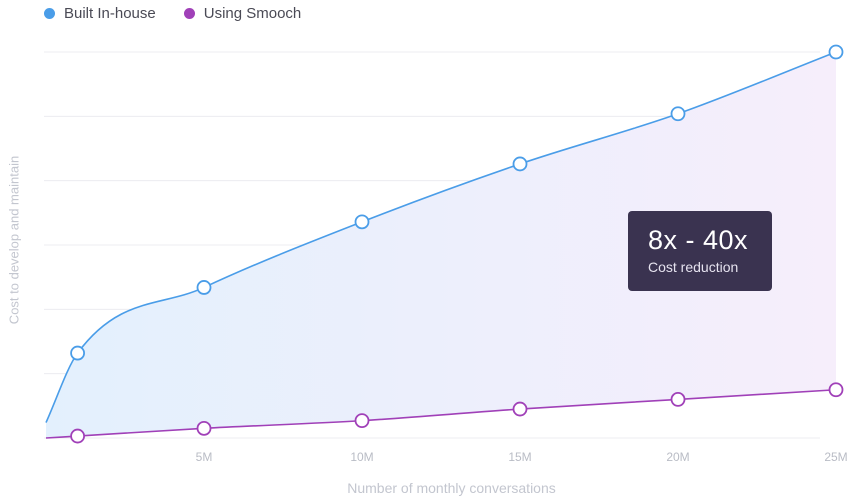 The height and width of the screenshot is (501, 859). I want to click on legend: Built In-house Using Smooch, so click(172, 13).